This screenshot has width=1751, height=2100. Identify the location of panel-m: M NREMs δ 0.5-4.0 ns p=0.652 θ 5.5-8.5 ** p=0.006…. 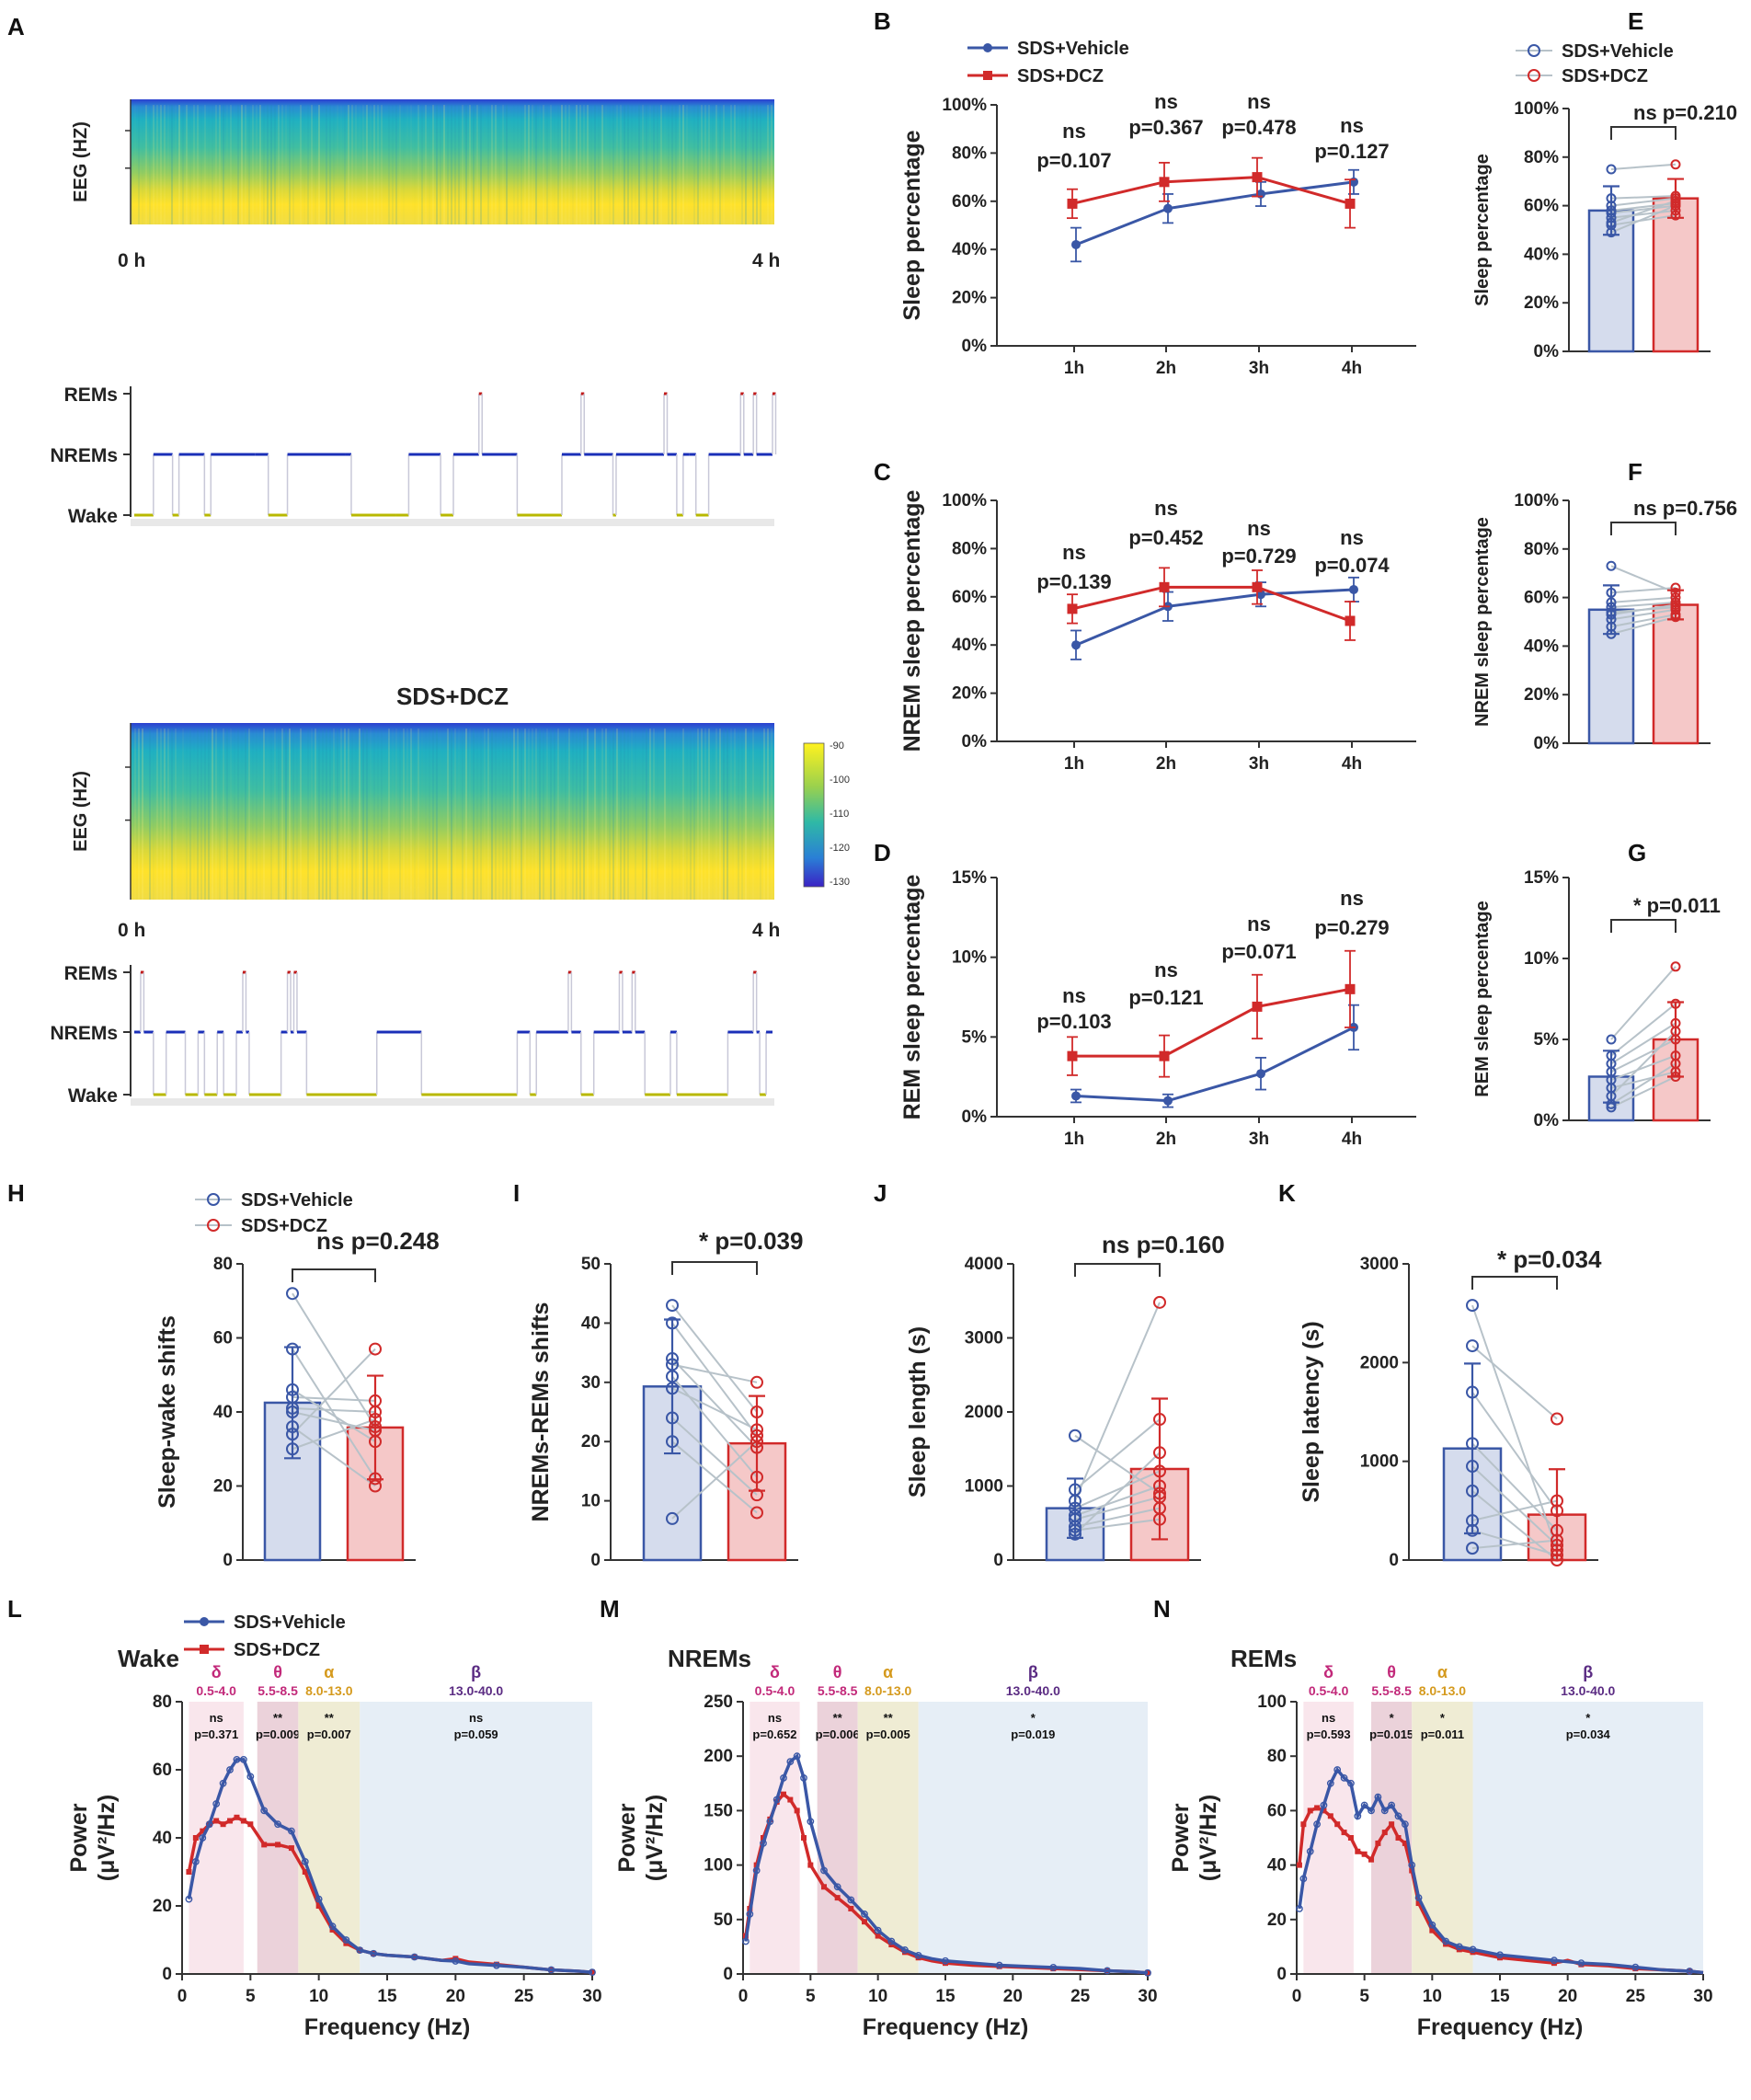
(879, 1817).